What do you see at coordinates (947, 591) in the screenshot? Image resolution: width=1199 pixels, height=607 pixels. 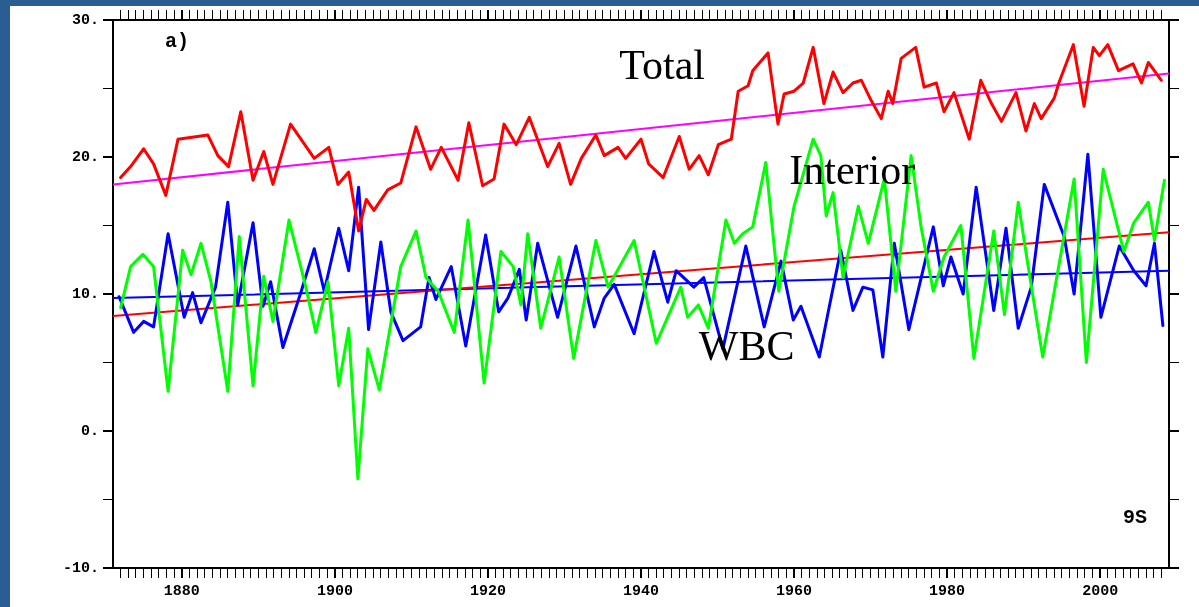 I see `x-tick-label: 1980` at bounding box center [947, 591].